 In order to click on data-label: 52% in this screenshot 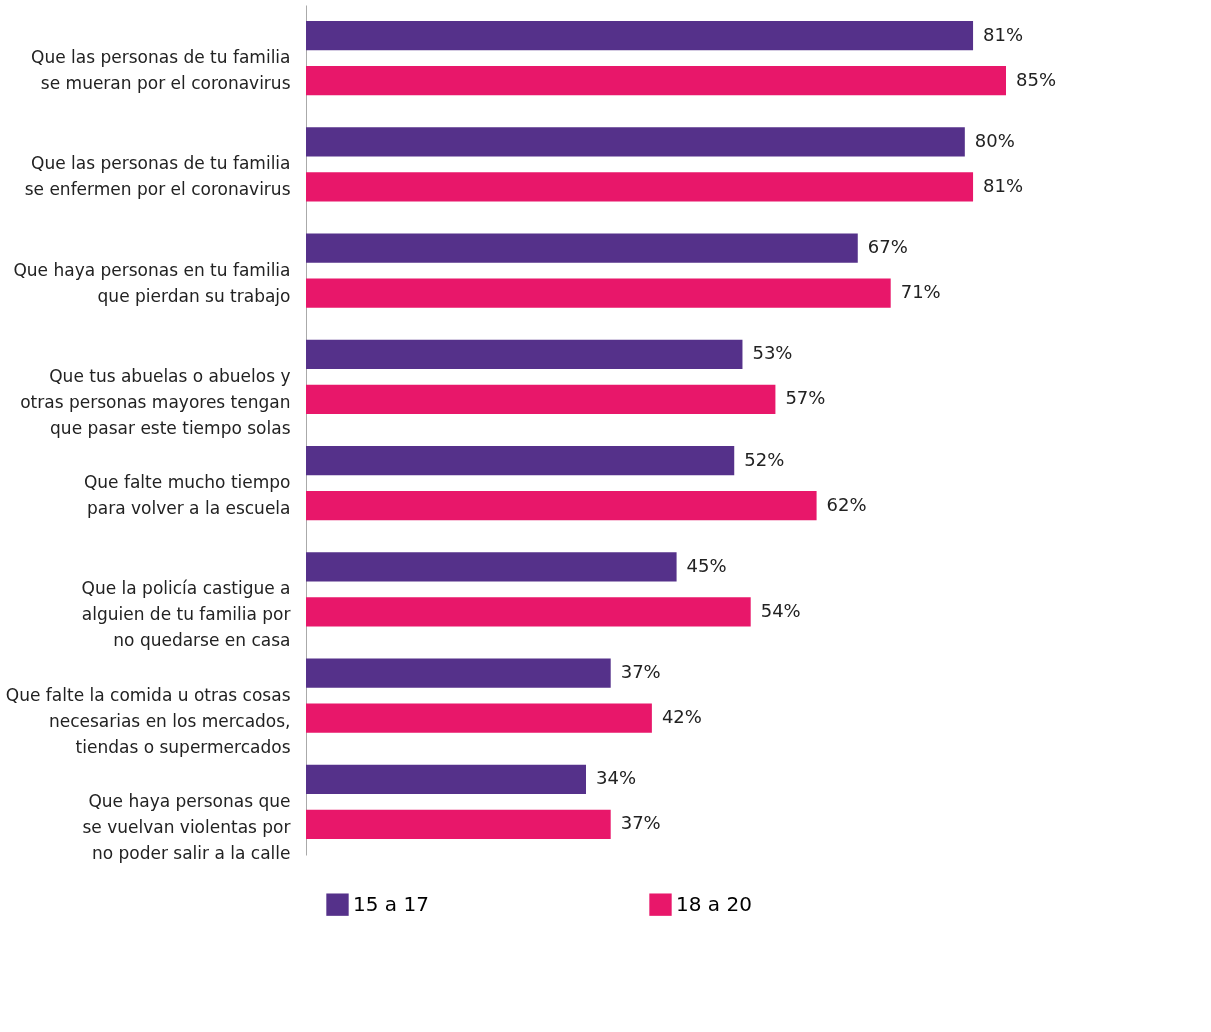, I will do `click(764, 459)`.